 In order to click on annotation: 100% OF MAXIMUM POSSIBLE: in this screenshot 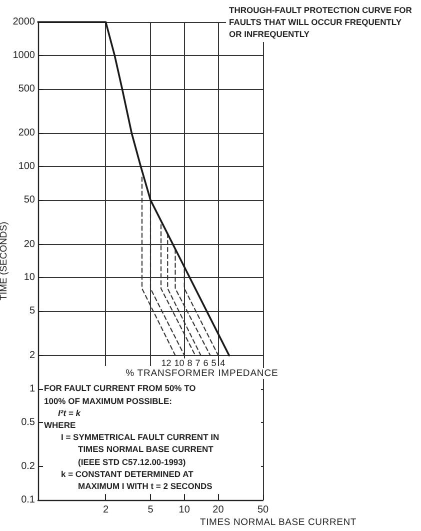, I will do `click(108, 401)`.